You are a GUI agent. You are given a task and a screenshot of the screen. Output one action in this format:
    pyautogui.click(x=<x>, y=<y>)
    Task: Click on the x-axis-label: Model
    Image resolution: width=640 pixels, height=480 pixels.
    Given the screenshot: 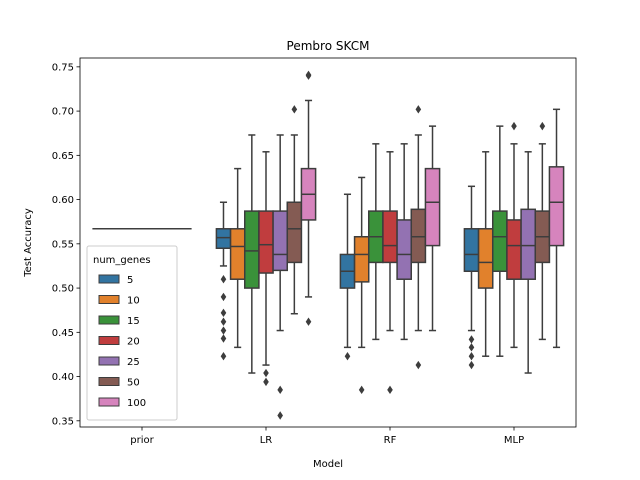 What is the action you would take?
    pyautogui.click(x=328, y=464)
    